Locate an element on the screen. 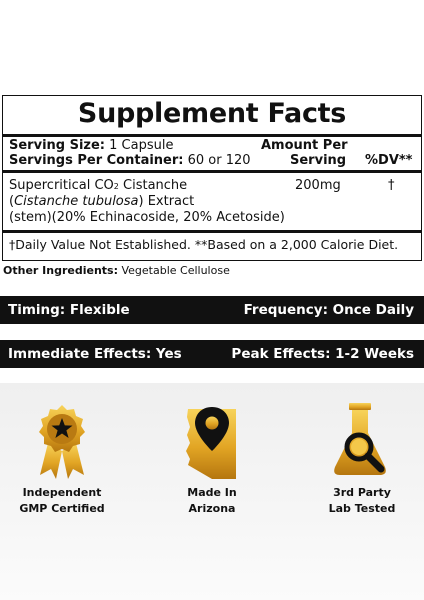 This screenshot has width=424, height=600. facts-title: Supplement Facts is located at coordinates (212, 113).